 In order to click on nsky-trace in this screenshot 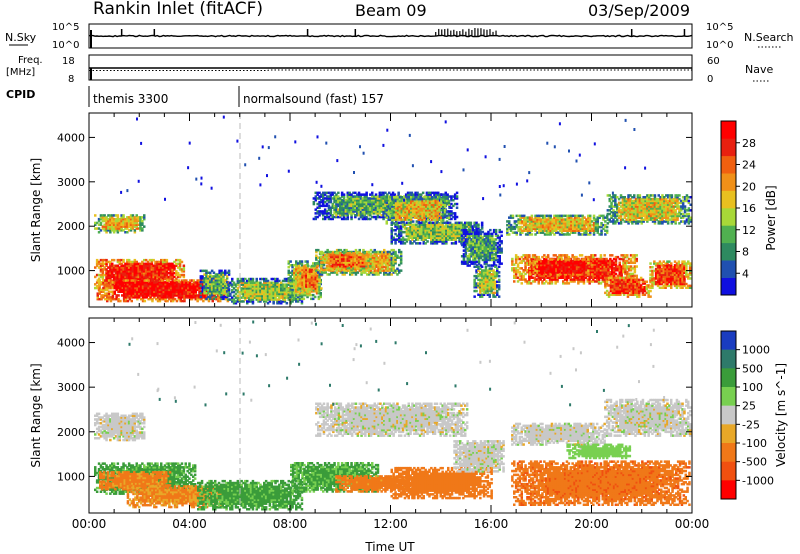, I will do `click(390, 36)`.